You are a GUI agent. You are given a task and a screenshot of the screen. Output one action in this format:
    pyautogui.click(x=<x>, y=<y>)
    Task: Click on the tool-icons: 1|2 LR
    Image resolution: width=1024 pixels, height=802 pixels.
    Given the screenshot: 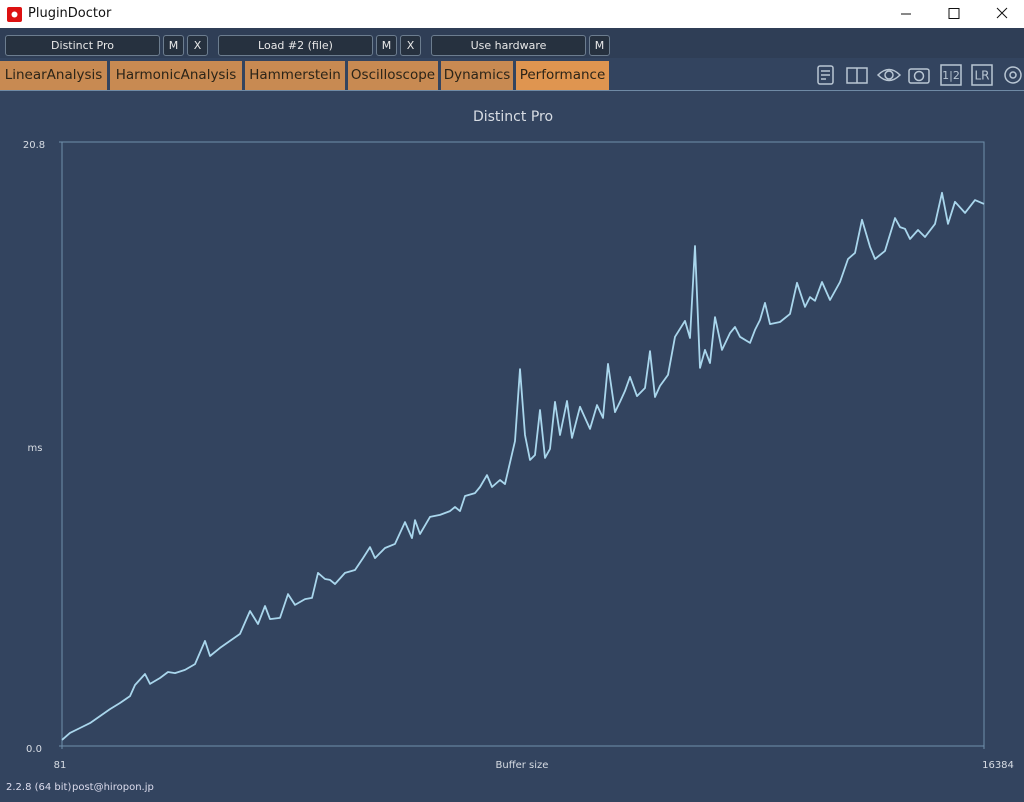 What is the action you would take?
    pyautogui.click(x=919, y=75)
    